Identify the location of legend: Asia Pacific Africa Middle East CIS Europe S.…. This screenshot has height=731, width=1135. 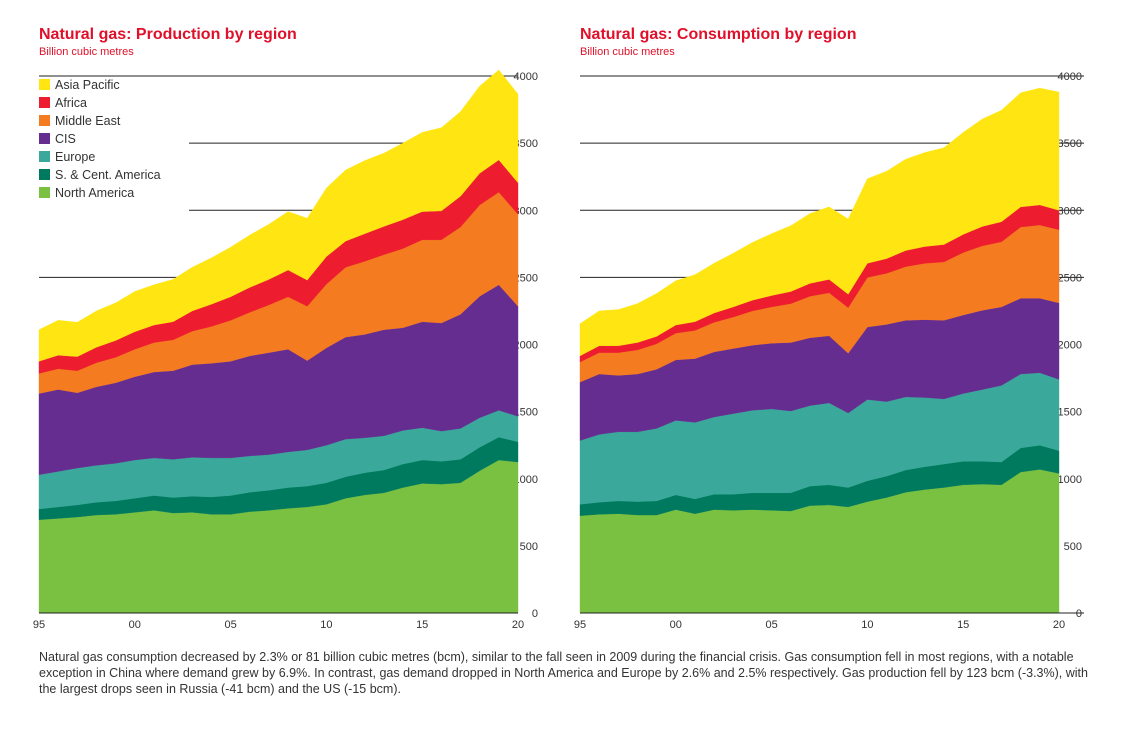
(100, 139).